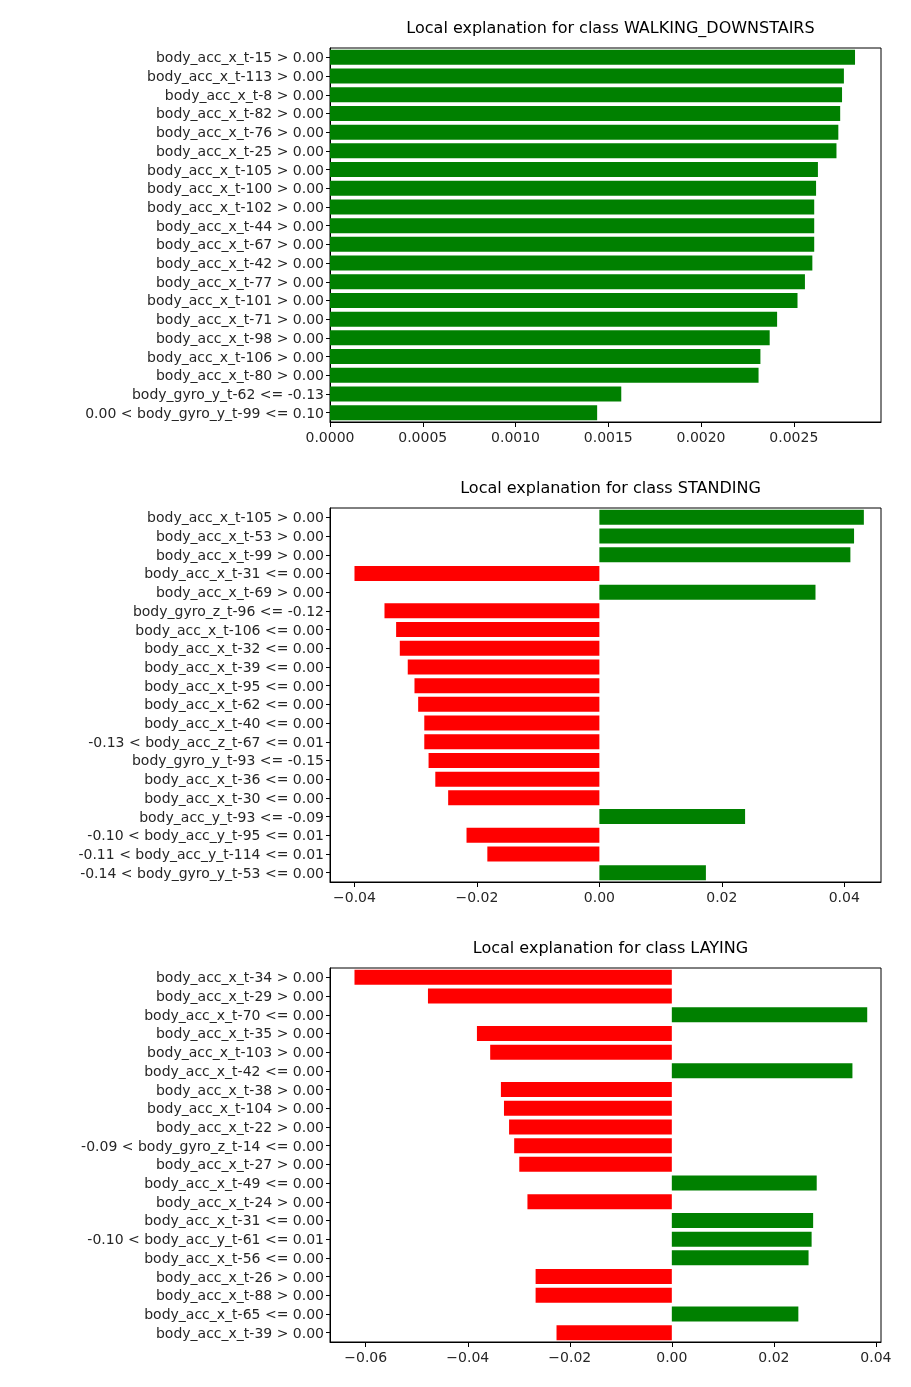 This screenshot has width=911, height=1387. What do you see at coordinates (239, 319) in the screenshot?
I see `y-tick-label: body_acc_x_t-71 > 0.00` at bounding box center [239, 319].